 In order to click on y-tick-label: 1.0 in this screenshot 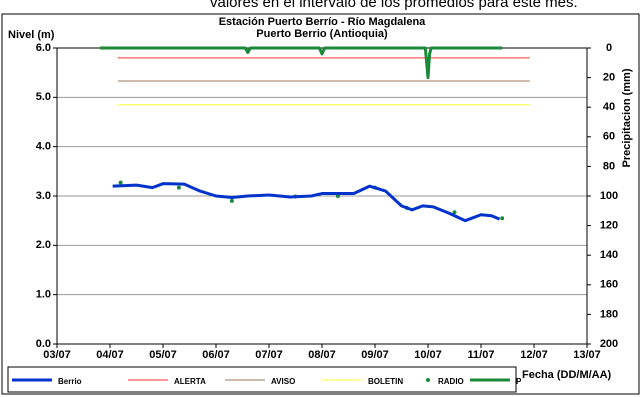, I will do `click(43, 295)`.